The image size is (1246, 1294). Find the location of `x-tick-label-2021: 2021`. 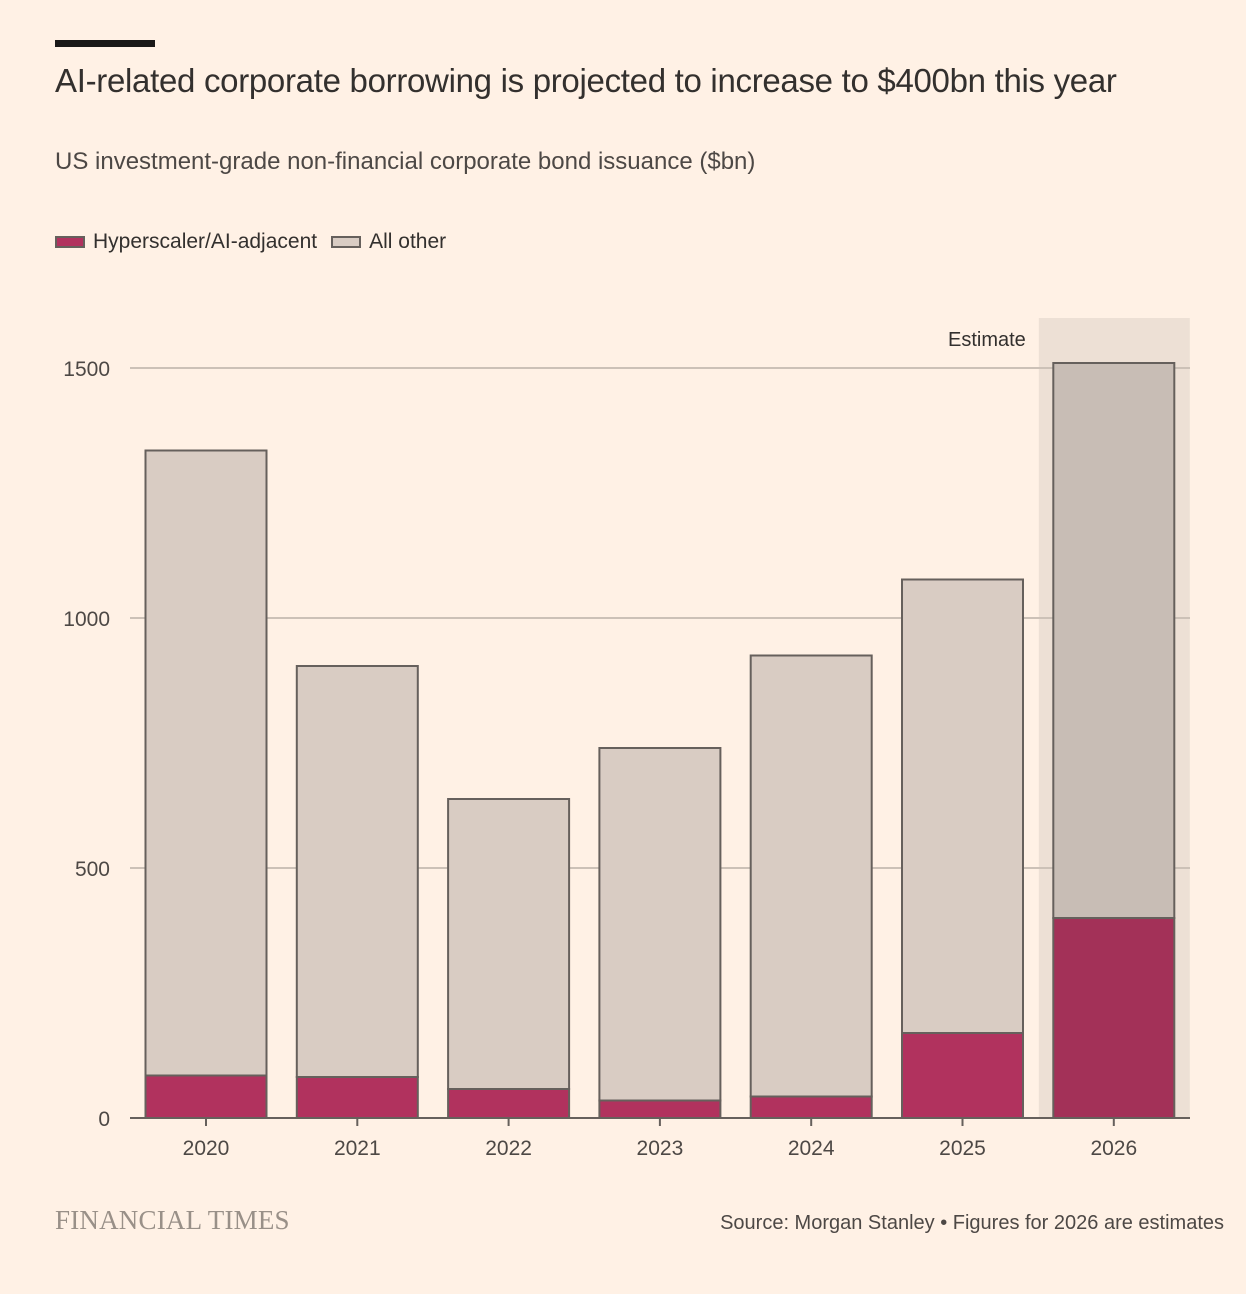

x-tick-label-2021: 2021 is located at coordinates (357, 1148).